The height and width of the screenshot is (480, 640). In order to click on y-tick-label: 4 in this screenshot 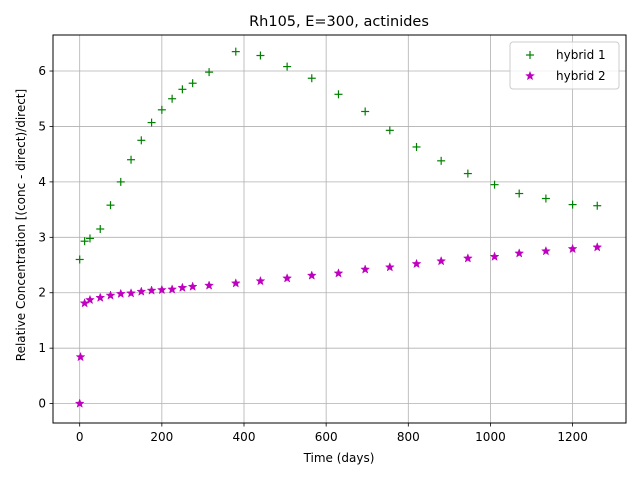, I will do `click(42, 182)`.